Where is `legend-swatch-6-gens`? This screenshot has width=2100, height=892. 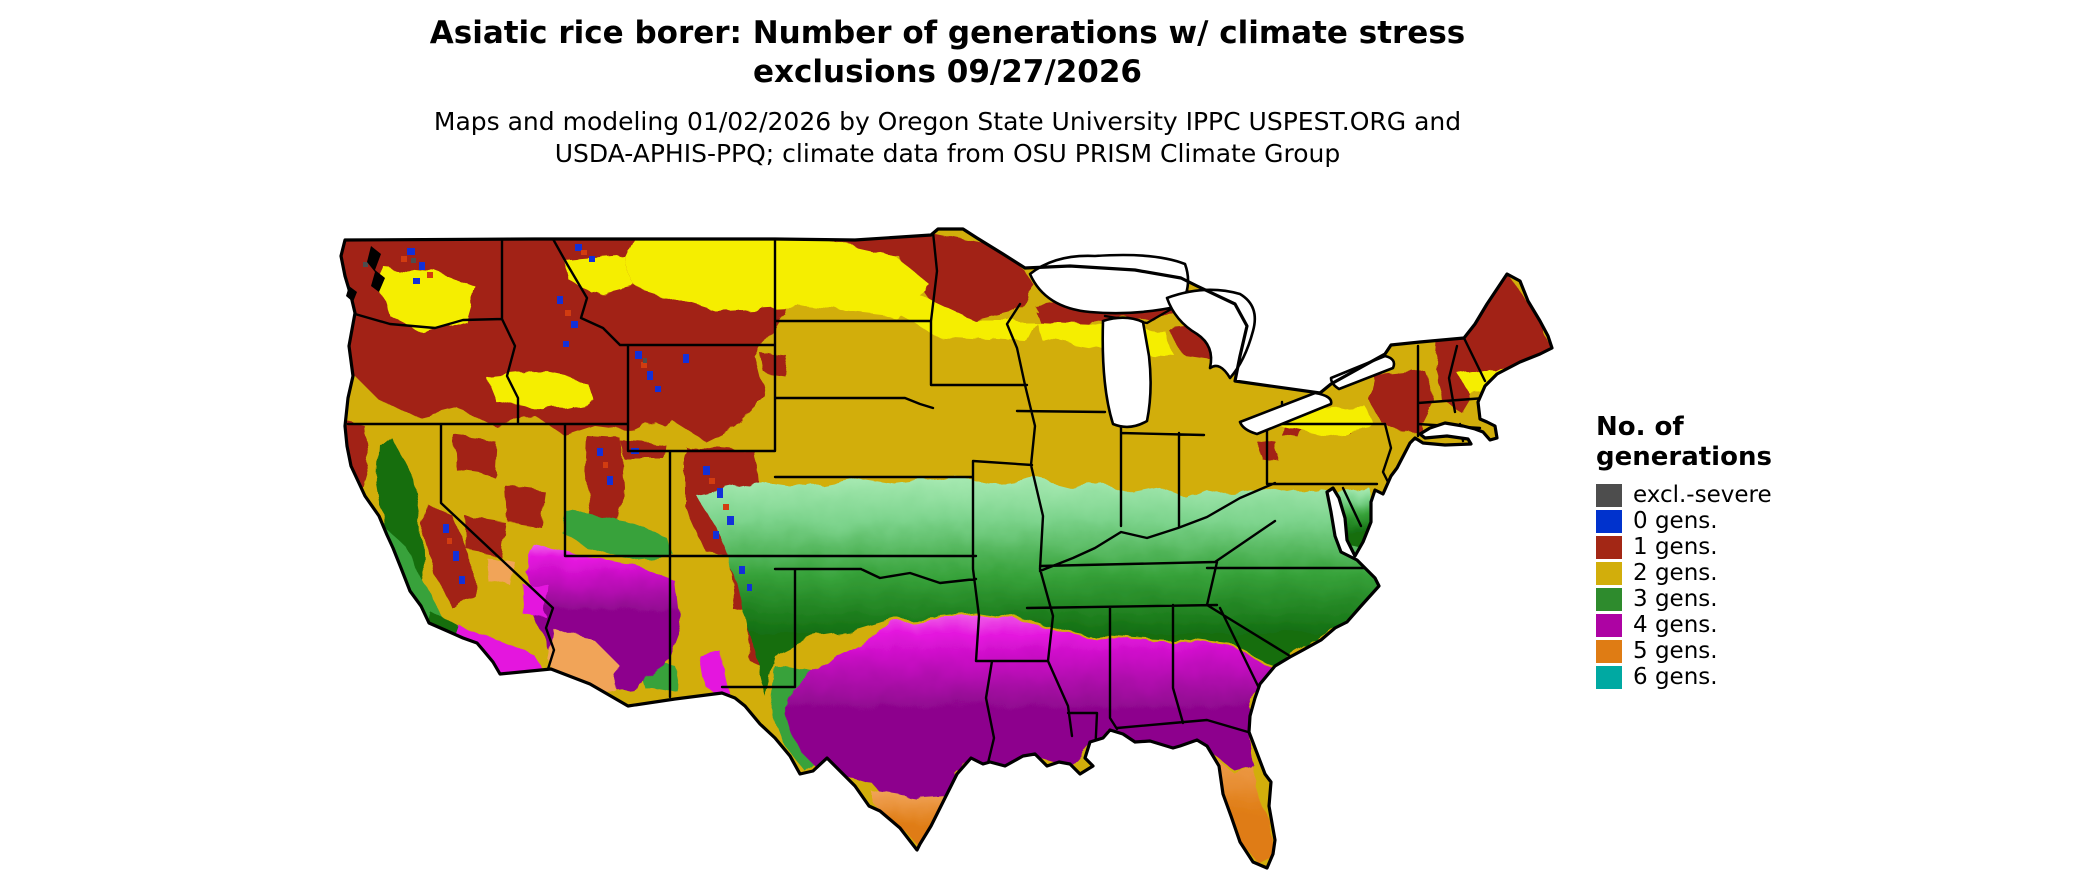
legend-swatch-6-gens is located at coordinates (1609, 677).